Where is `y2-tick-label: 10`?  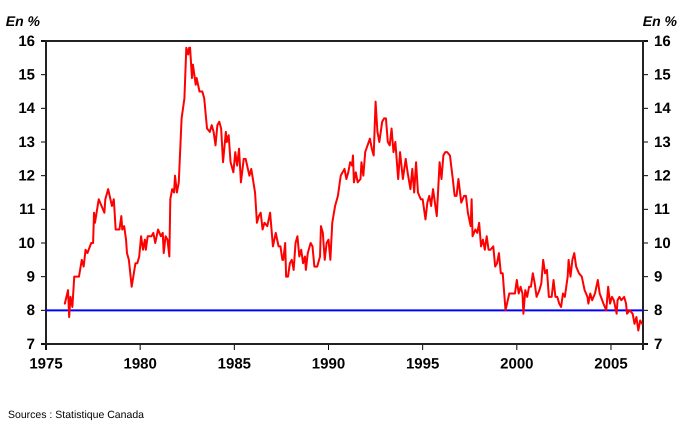 y2-tick-label: 10 is located at coordinates (662, 243).